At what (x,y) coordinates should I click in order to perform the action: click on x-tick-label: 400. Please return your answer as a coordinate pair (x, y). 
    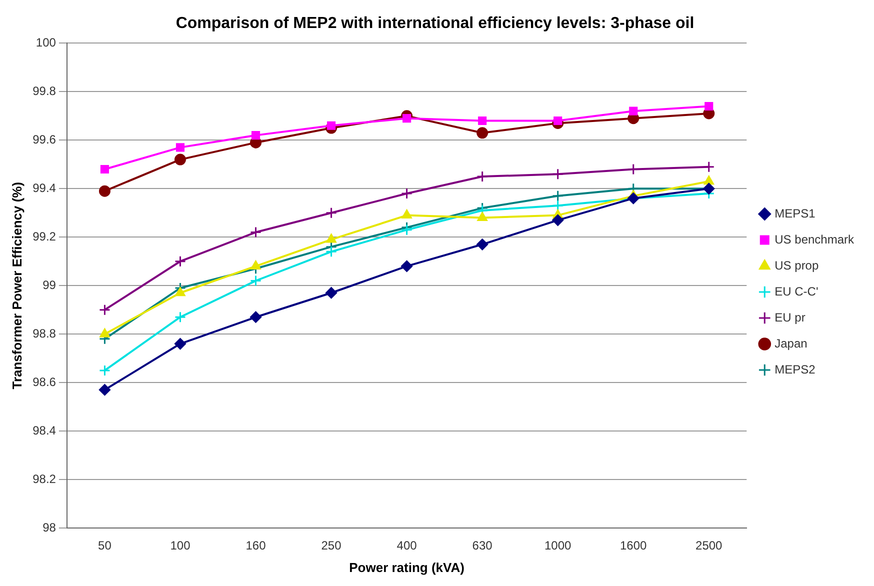
    Looking at the image, I should click on (407, 545).